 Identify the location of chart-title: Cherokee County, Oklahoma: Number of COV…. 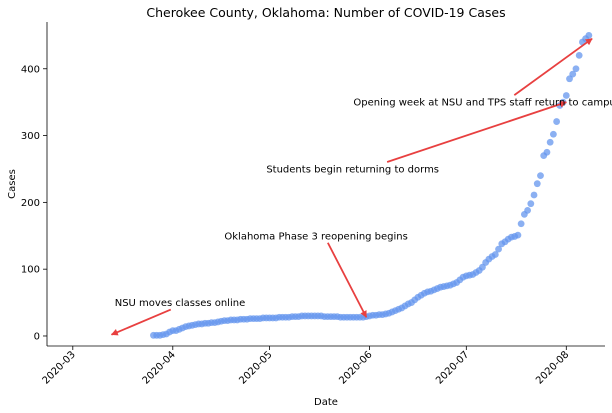
(325, 12).